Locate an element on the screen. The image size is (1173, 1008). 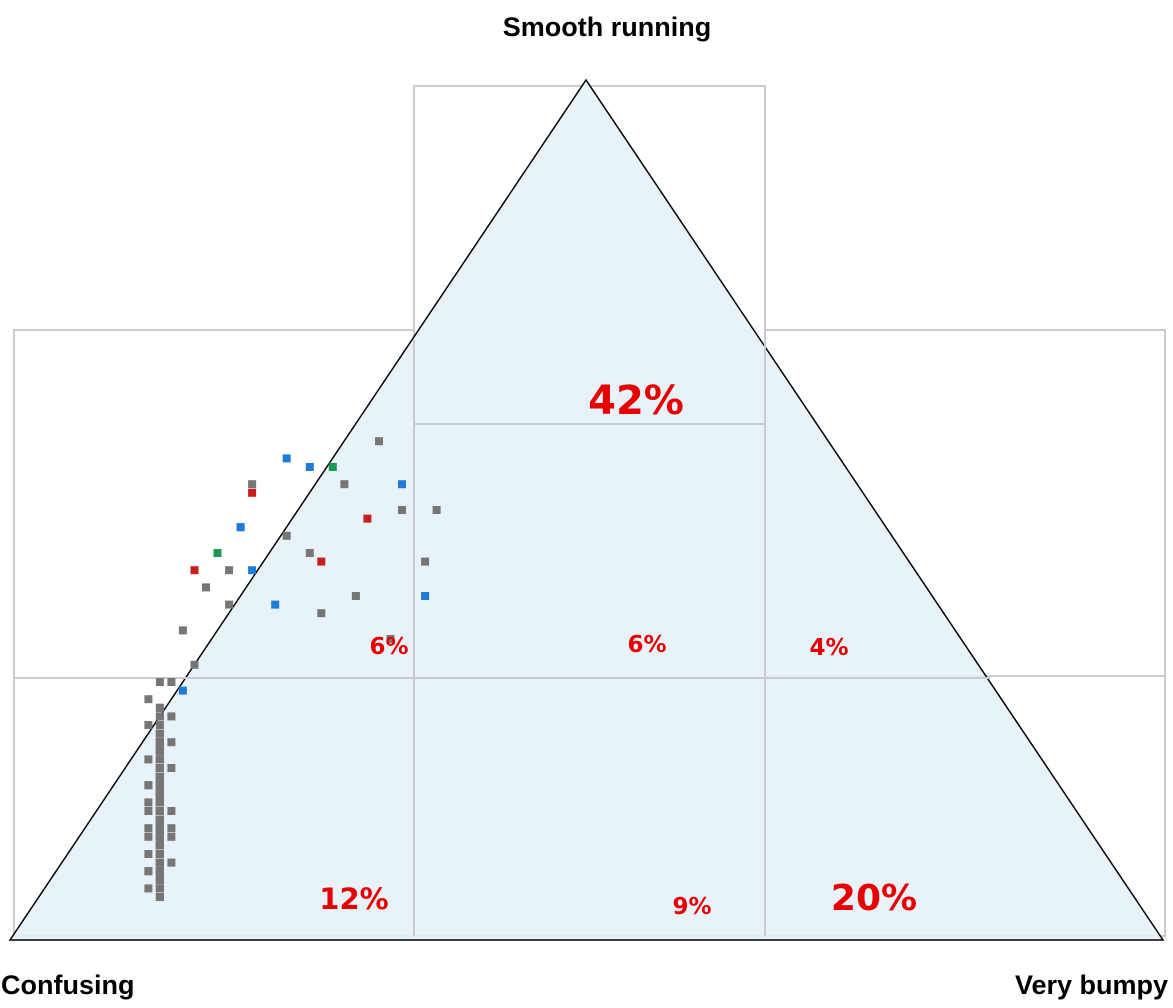
percent-label-bottom-left: 12% is located at coordinates (353, 899).